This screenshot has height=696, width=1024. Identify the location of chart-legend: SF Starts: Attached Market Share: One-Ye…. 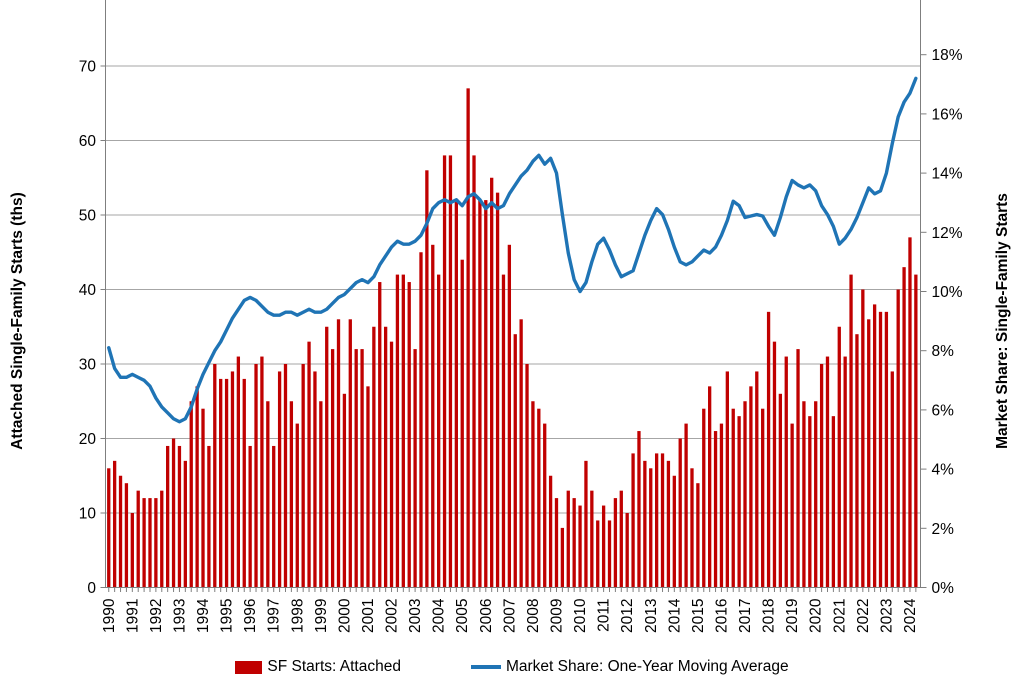
(512, 667).